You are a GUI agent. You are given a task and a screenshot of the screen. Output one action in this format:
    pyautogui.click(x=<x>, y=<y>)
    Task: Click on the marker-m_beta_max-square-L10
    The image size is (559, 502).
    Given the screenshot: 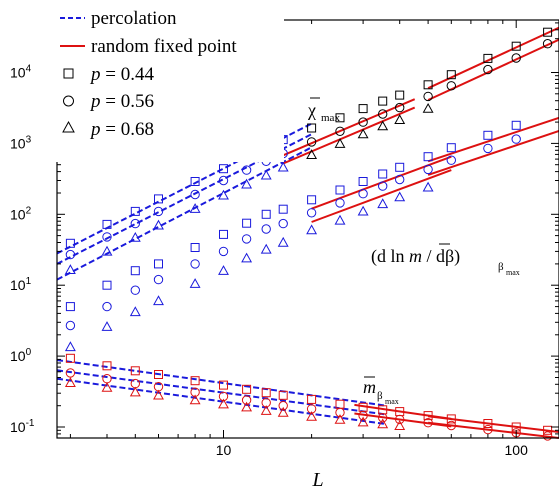 What is the action you would take?
    pyautogui.click(x=223, y=385)
    